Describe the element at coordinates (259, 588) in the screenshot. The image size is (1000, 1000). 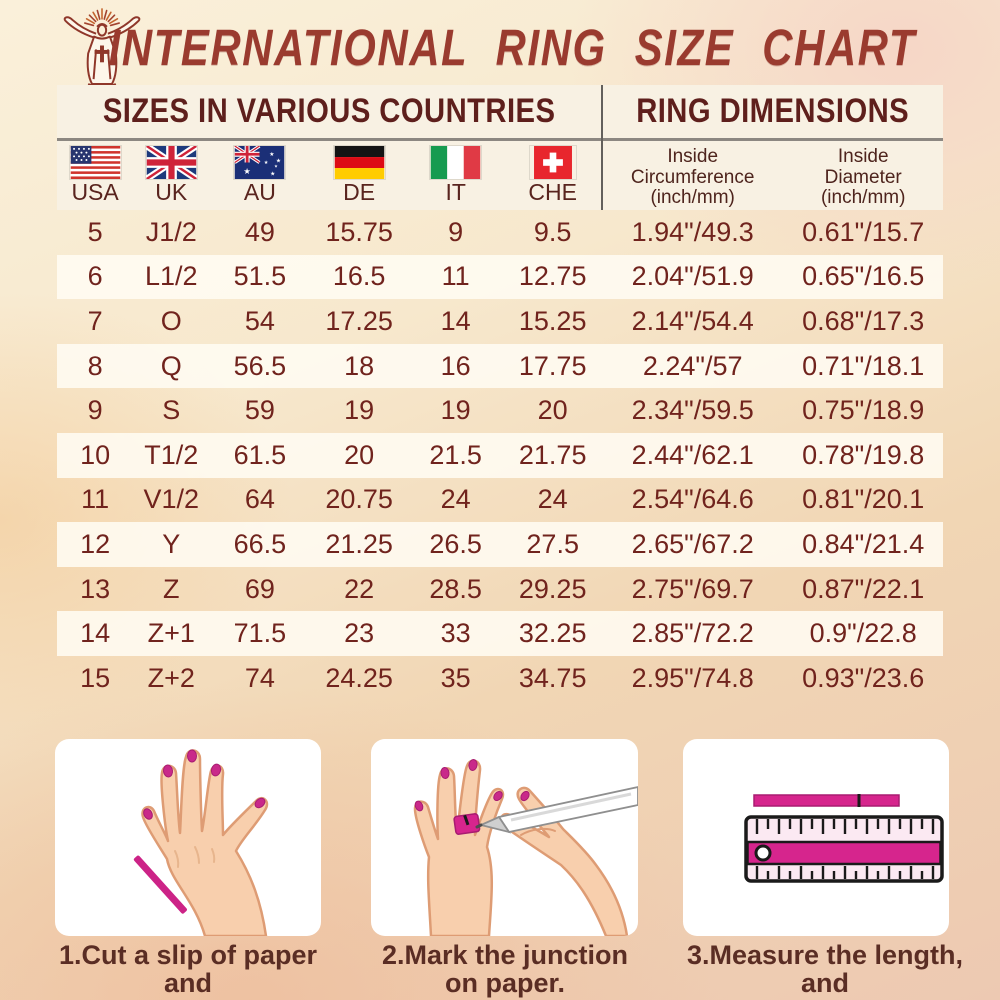
I see `cell-au-size: 69` at that location.